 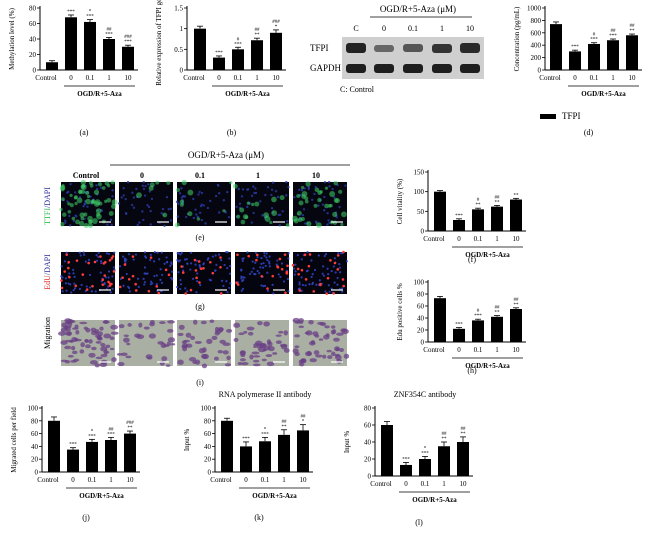 I want to click on stain-edu: EdU, so click(x=47, y=282).